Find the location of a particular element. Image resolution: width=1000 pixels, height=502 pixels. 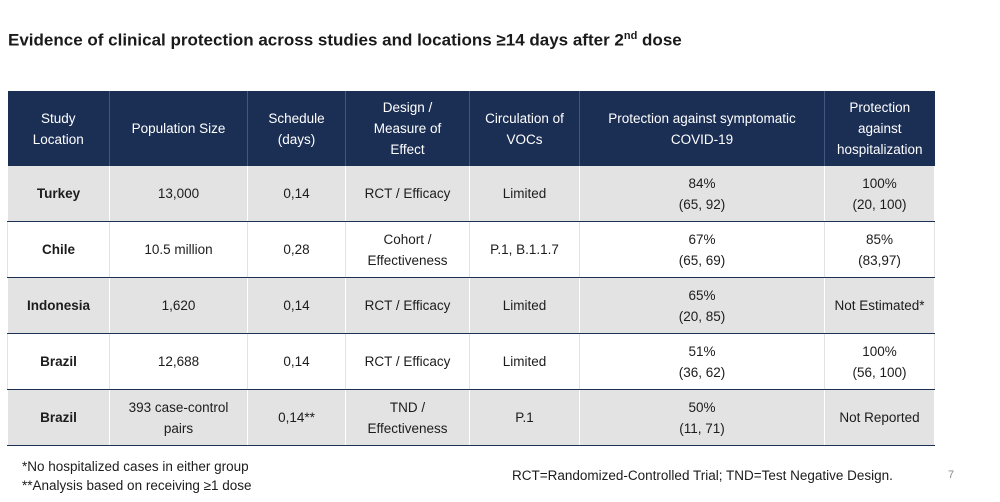

cell-protection-hospitalization: Not Reported is located at coordinates (879, 417).